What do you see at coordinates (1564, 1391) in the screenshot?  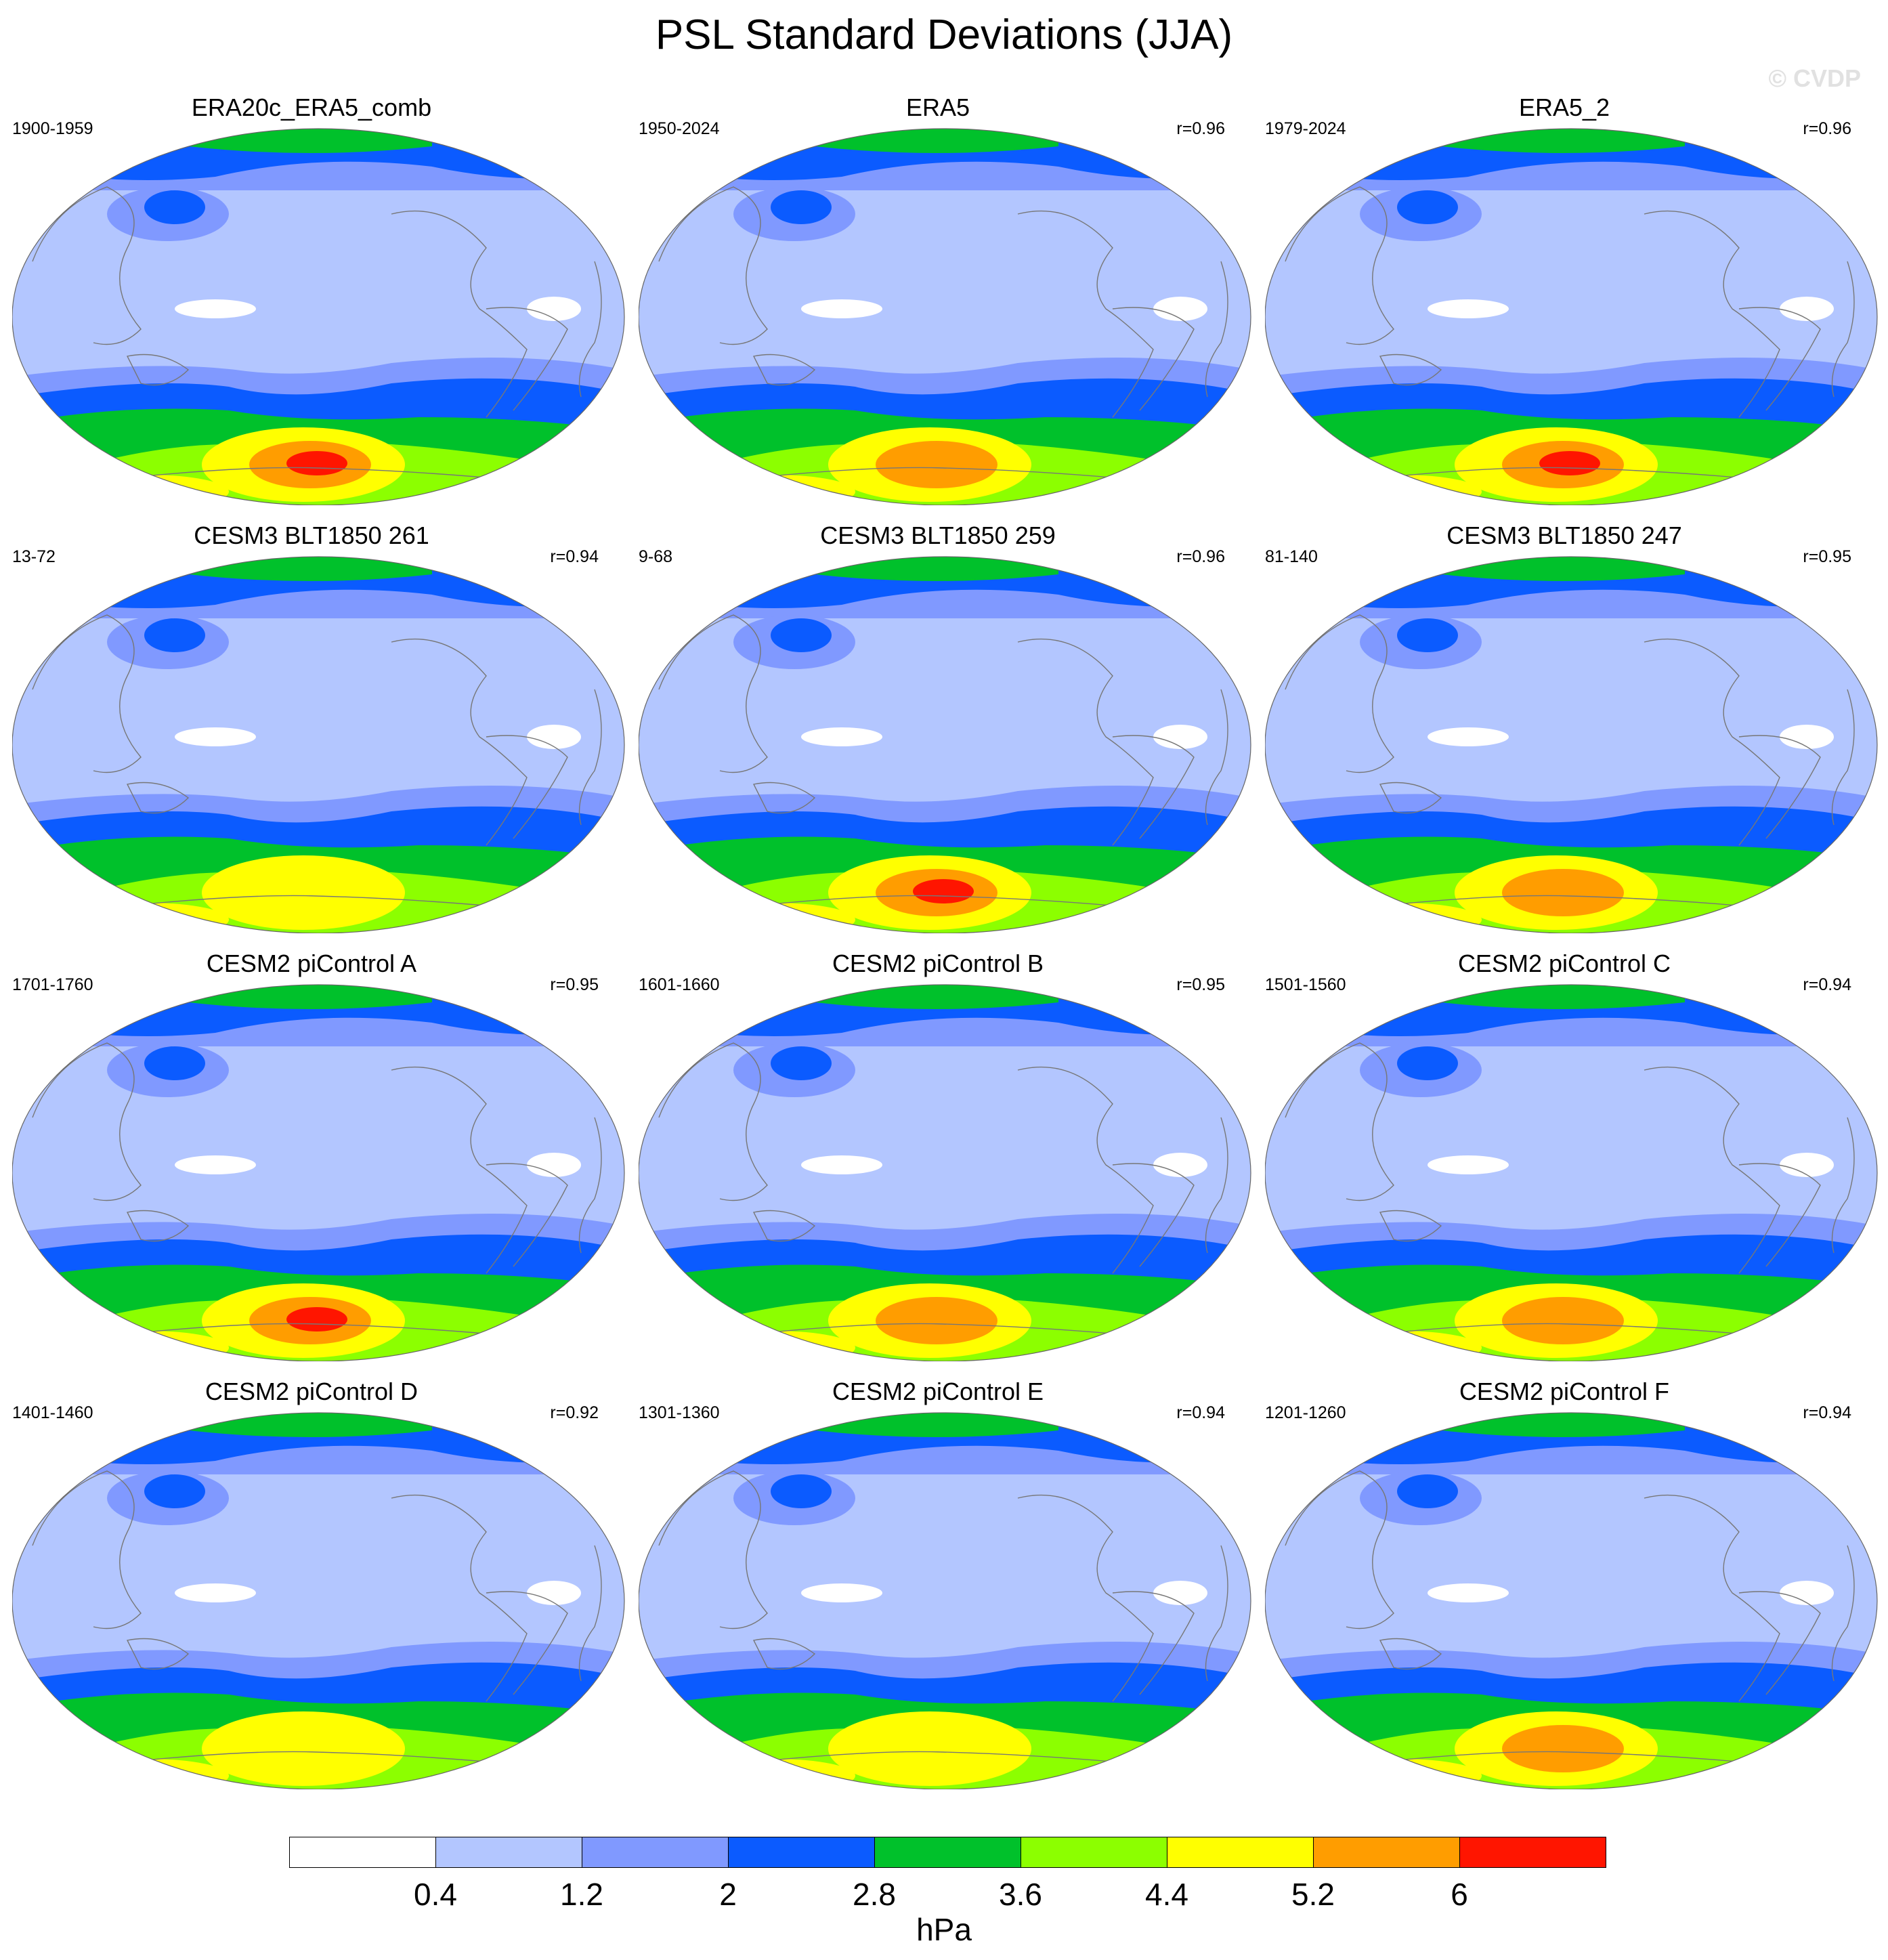 I see `panel-title: CESM2 piControl F` at bounding box center [1564, 1391].